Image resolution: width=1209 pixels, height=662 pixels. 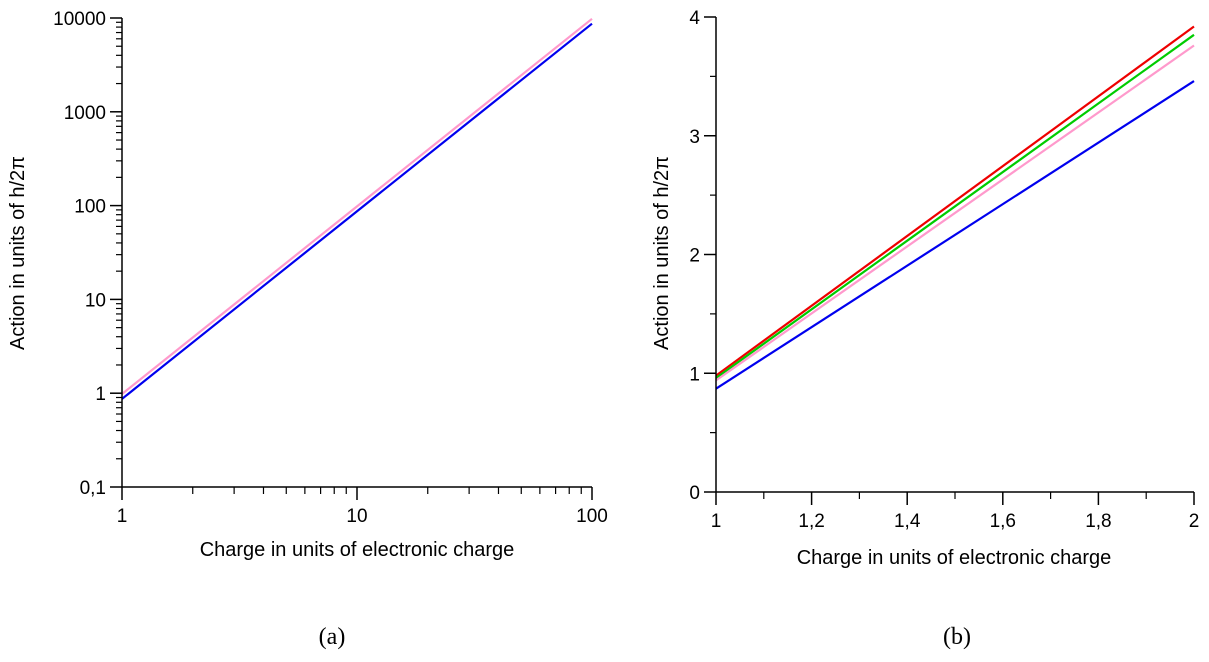 What do you see at coordinates (95, 300) in the screenshot?
I see `chart-a-y-tick-label: 10` at bounding box center [95, 300].